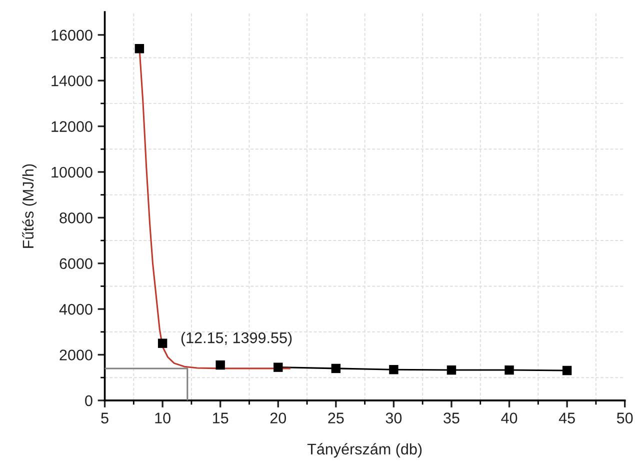 This screenshot has height=464, width=635. I want to click on x-tick-label: 35, so click(452, 418).